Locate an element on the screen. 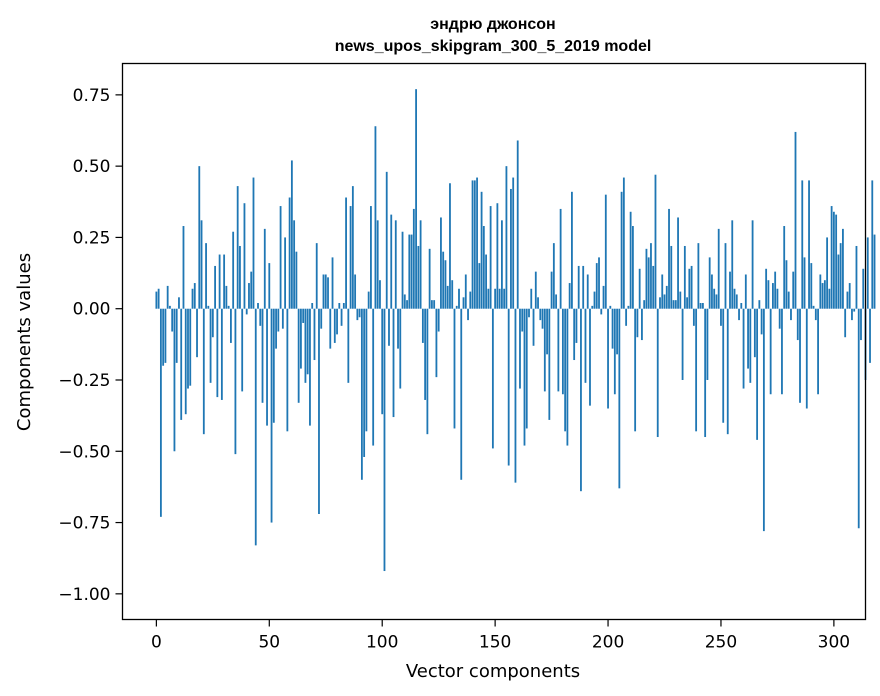 This screenshot has height=696, width=880. y-tick-label: −0.25 is located at coordinates (84, 381).